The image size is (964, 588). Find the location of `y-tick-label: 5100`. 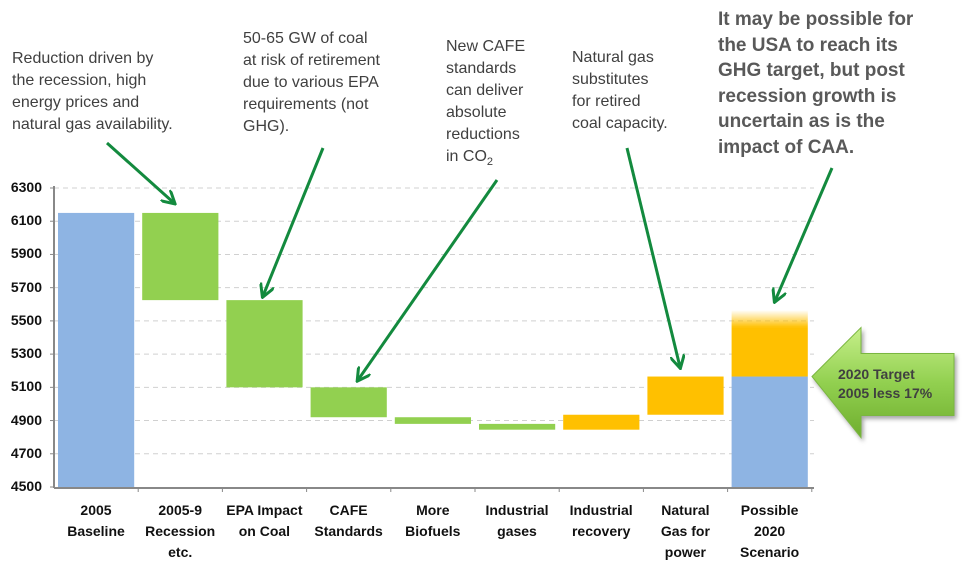

y-tick-label: 5100 is located at coordinates (26, 386).